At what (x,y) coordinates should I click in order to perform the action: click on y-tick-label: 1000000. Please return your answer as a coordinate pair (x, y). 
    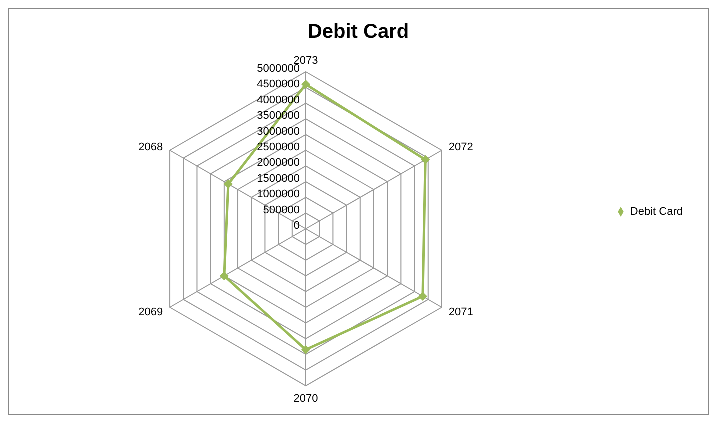
    Looking at the image, I should click on (278, 194).